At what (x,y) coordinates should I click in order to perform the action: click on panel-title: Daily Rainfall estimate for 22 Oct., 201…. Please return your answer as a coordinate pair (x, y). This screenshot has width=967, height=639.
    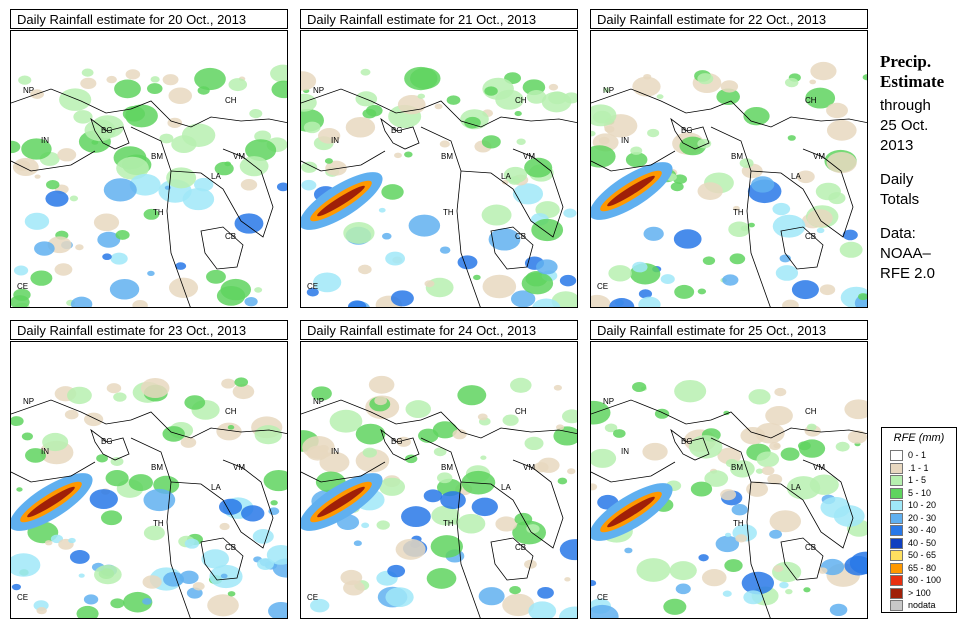
    Looking at the image, I should click on (729, 19).